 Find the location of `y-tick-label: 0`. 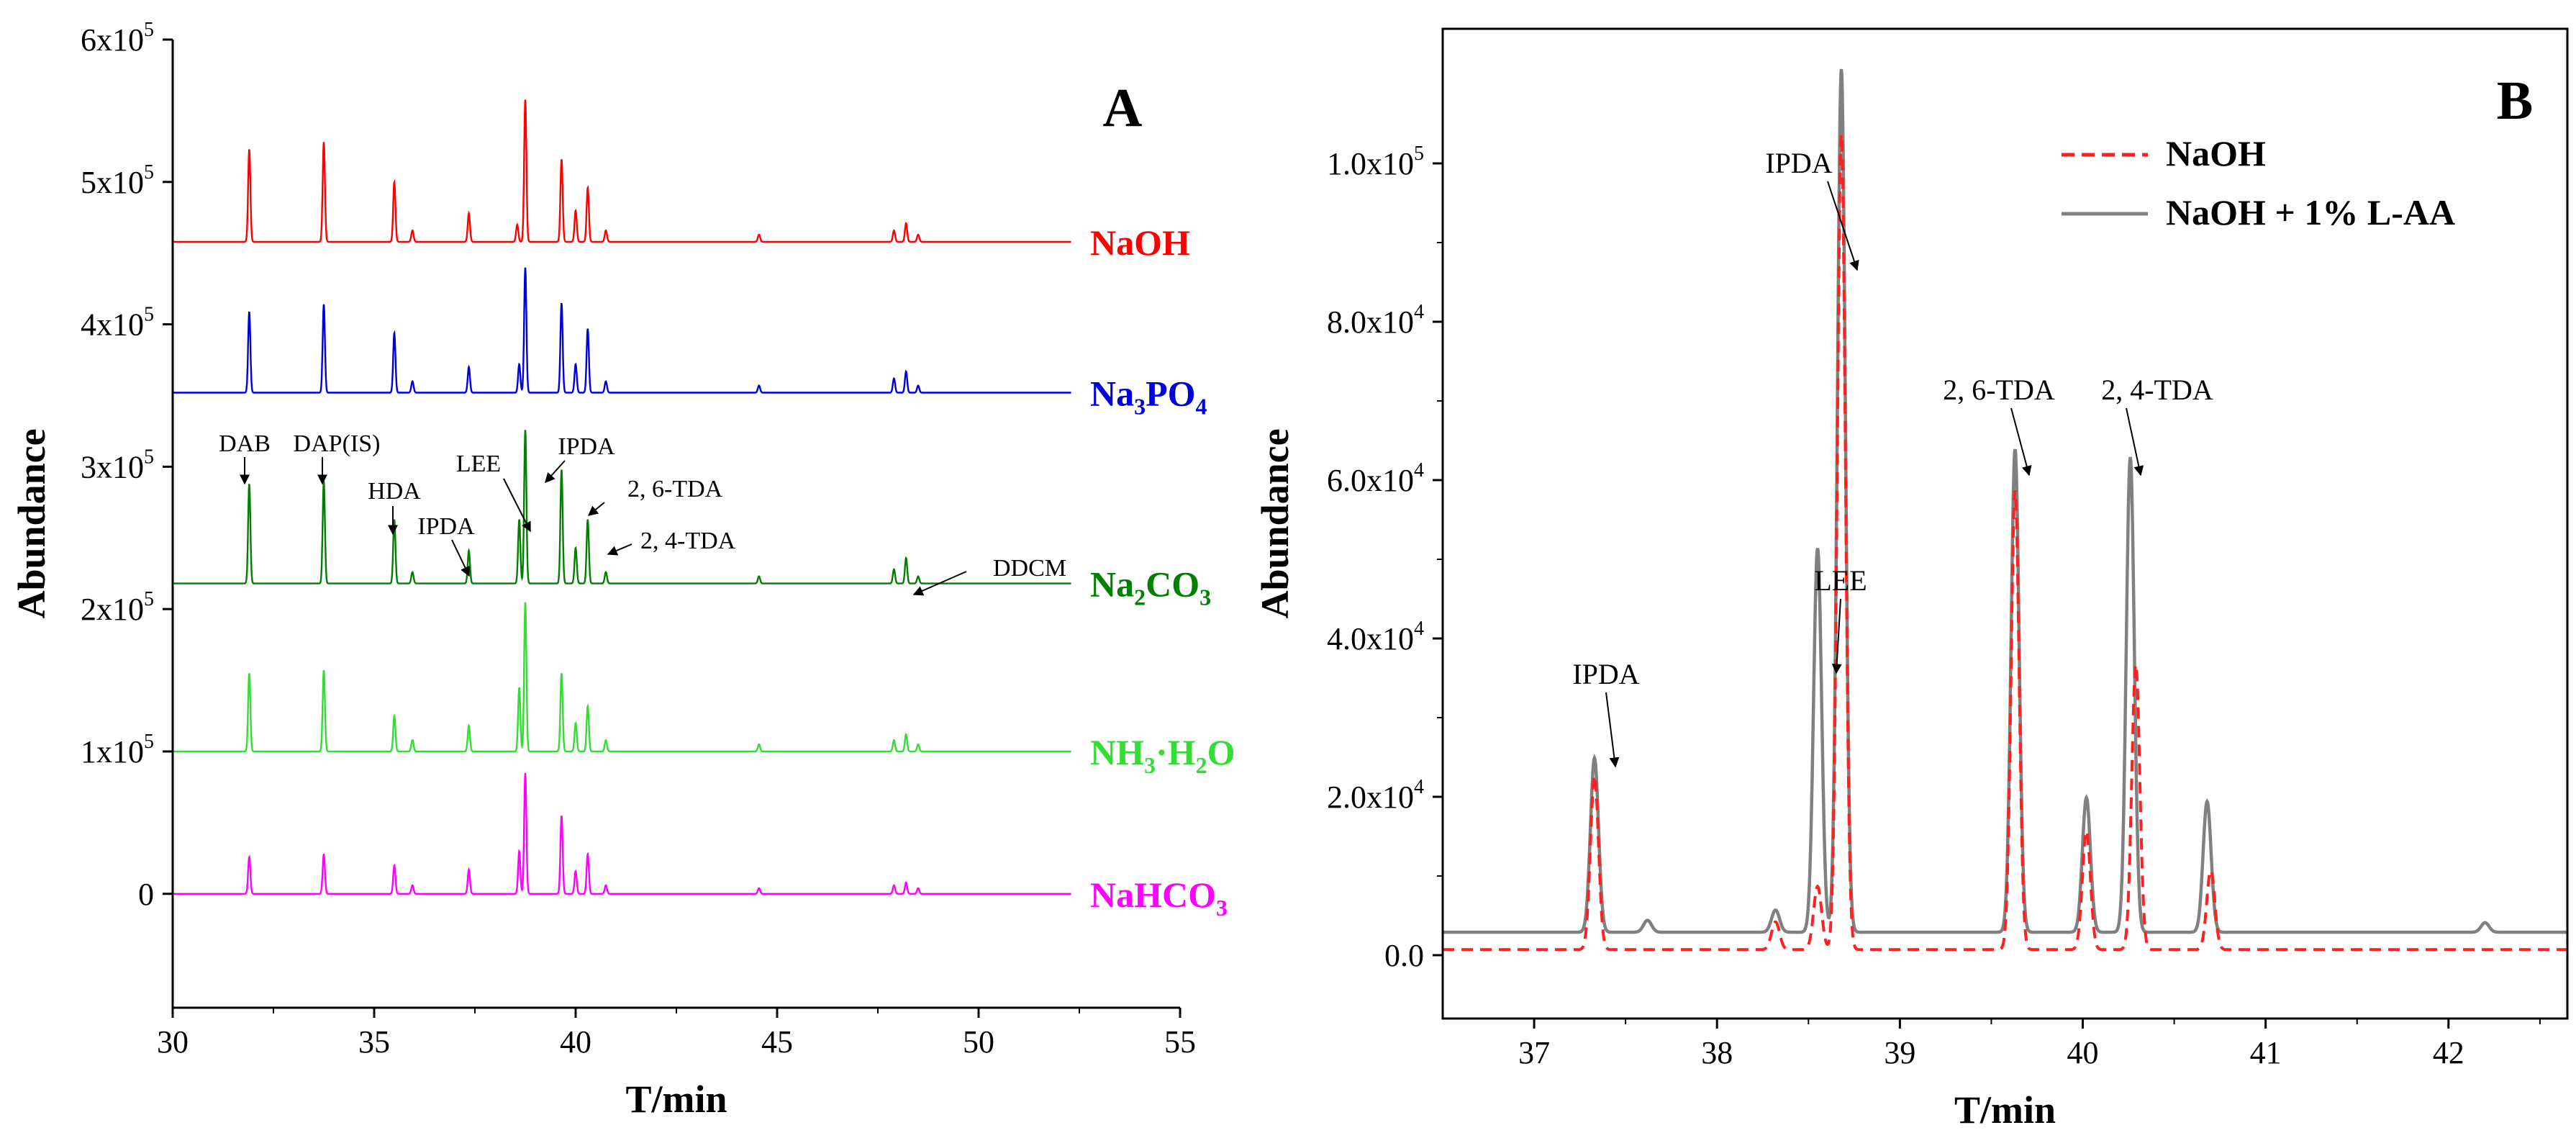

y-tick-label: 0 is located at coordinates (146, 894).